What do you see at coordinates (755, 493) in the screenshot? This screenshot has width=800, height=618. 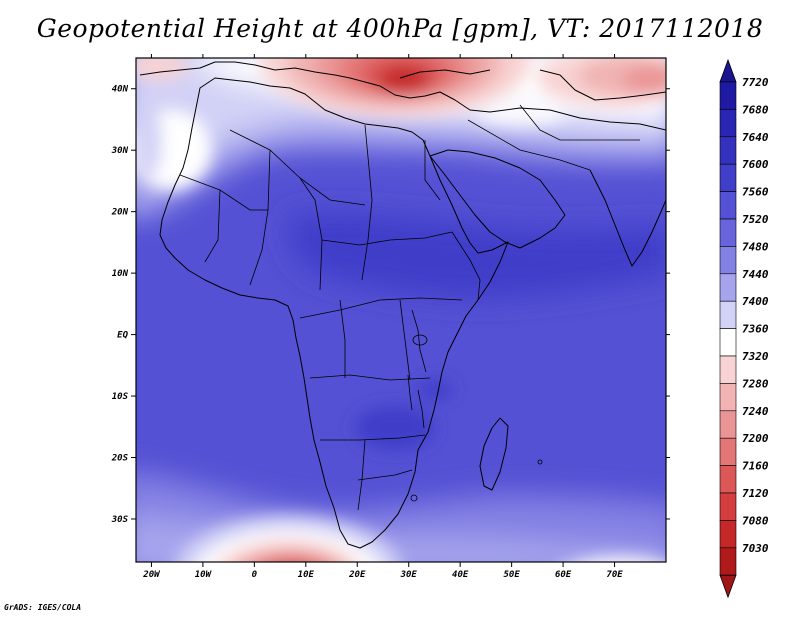 I see `colorbar-label: 7120` at bounding box center [755, 493].